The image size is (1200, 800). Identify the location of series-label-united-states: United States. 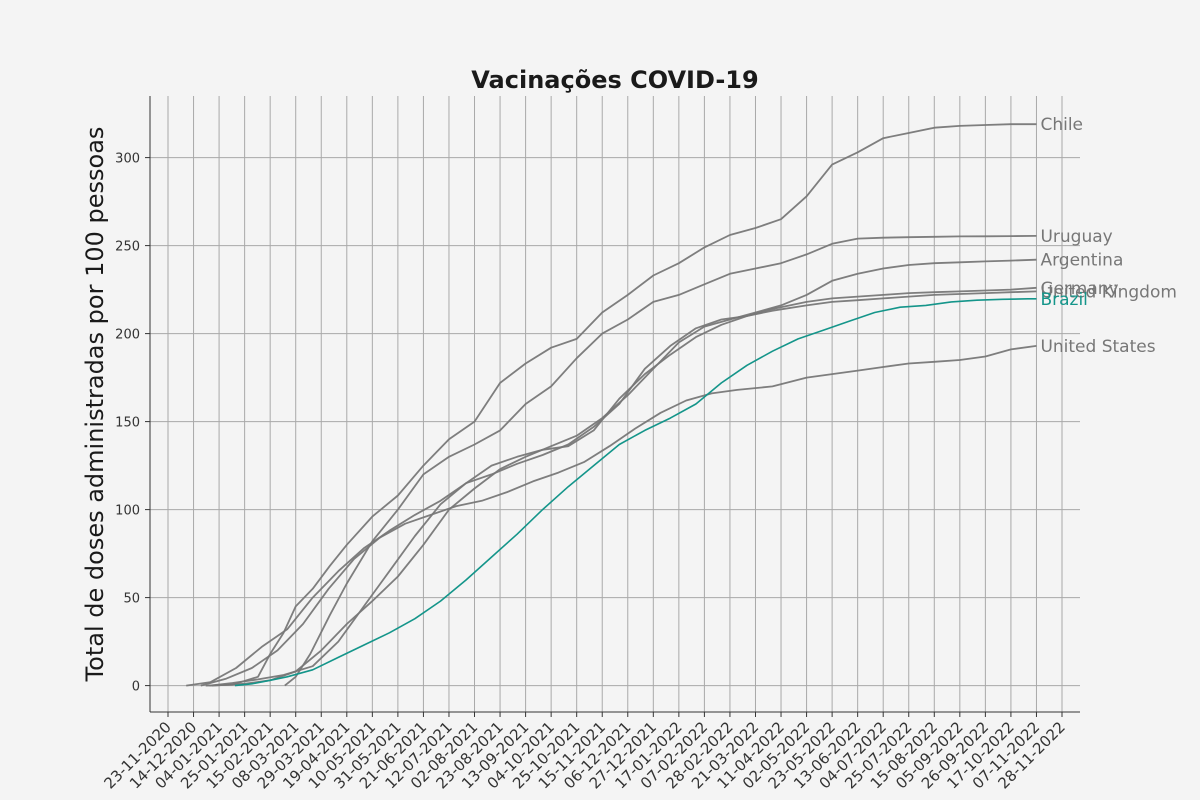
(1097, 347).